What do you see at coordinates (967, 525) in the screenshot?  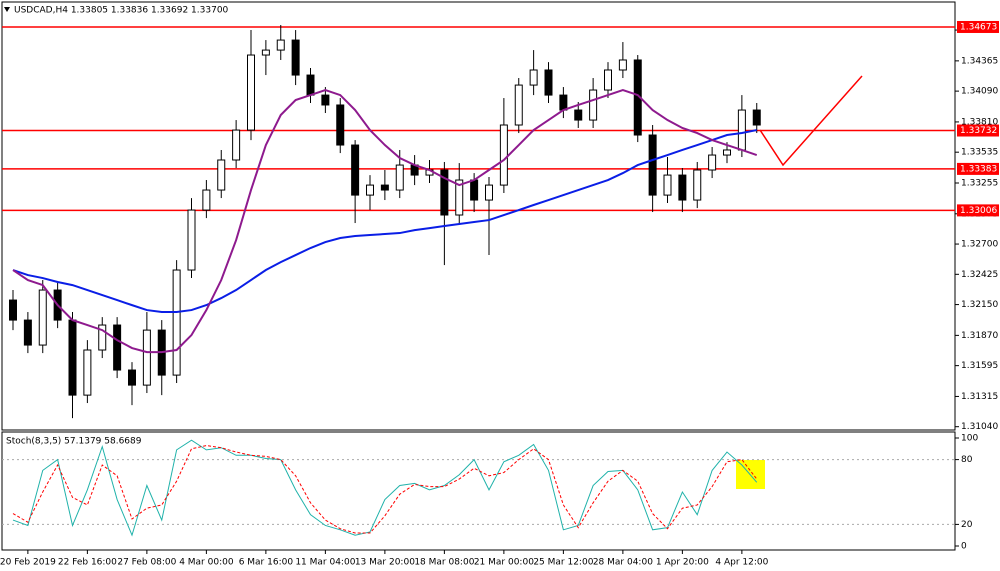 I see `y-tick-label: 20` at bounding box center [967, 525].